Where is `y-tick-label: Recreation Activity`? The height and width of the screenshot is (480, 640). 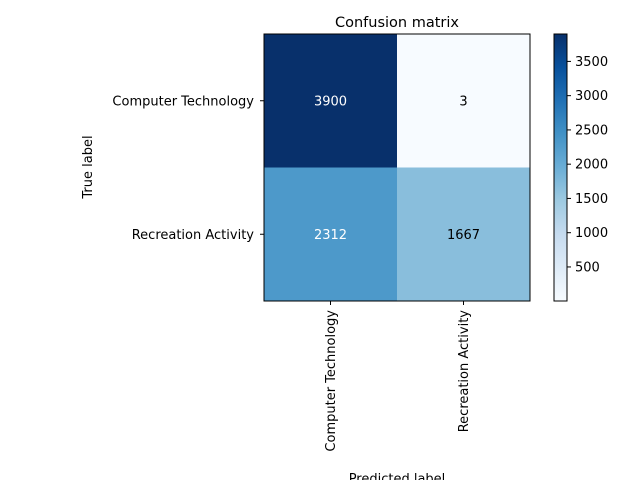
y-tick-label: Recreation Activity is located at coordinates (193, 235).